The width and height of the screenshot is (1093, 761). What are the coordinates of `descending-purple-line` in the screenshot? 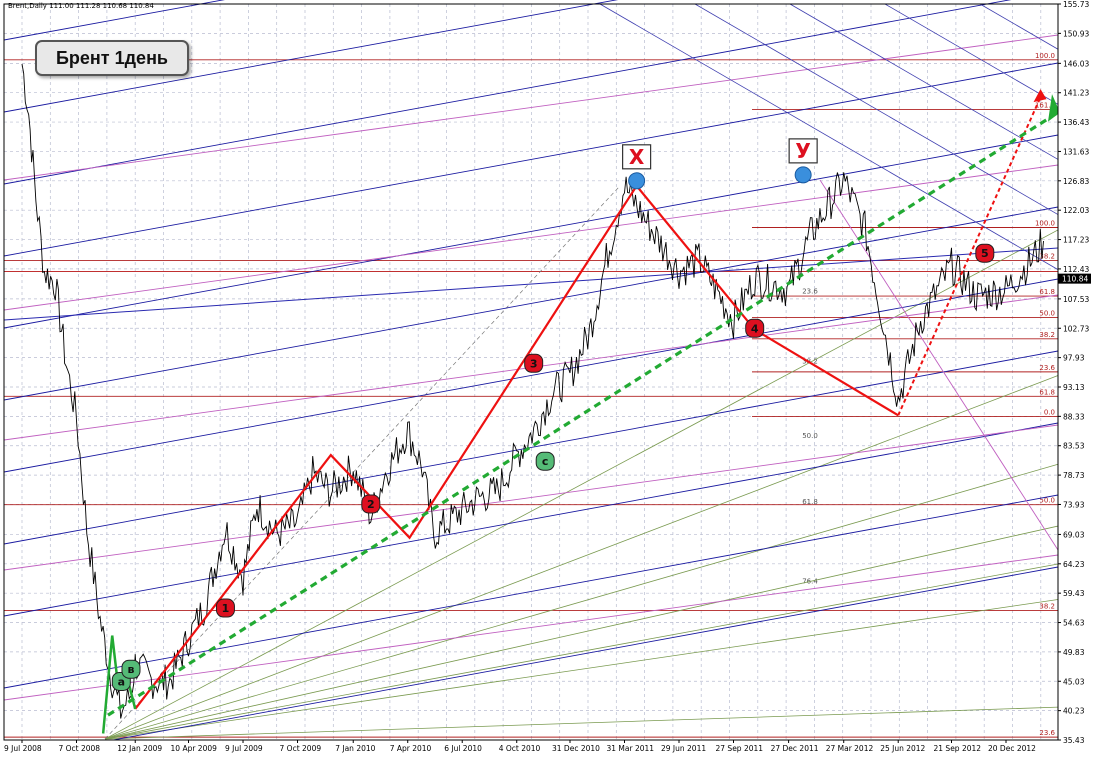 It's located at (939, 365).